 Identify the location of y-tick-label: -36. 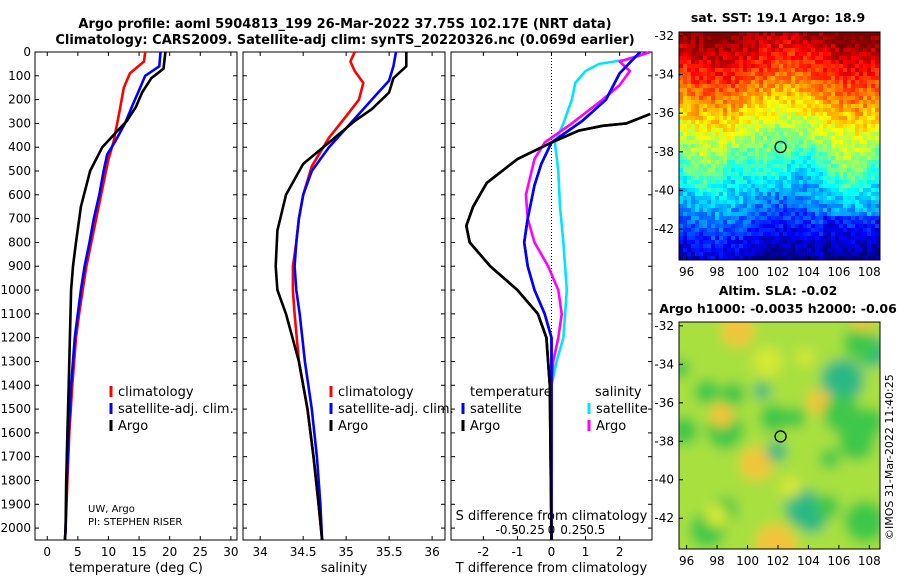
(664, 113).